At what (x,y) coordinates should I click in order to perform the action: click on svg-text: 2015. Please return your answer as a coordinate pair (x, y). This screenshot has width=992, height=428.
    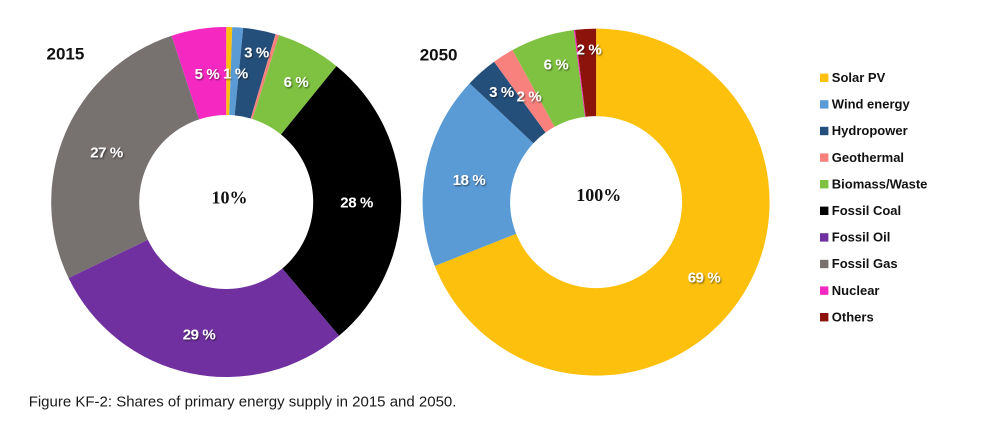
    Looking at the image, I should click on (66, 54).